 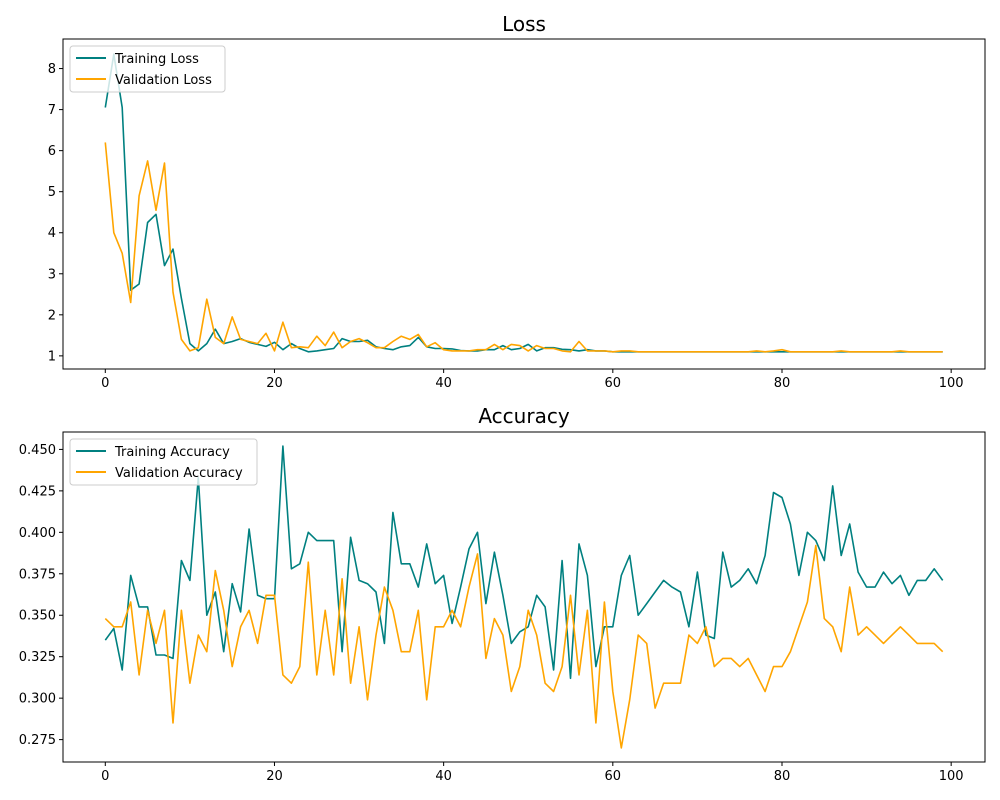 I want to click on accuracy-ytick-label: 0.375, so click(x=37, y=574).